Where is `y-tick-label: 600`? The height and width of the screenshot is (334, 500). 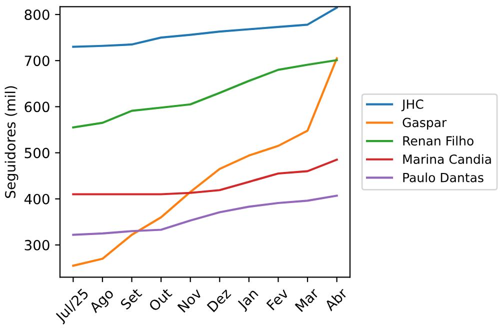
y-tick-label: 600 is located at coordinates (37, 107).